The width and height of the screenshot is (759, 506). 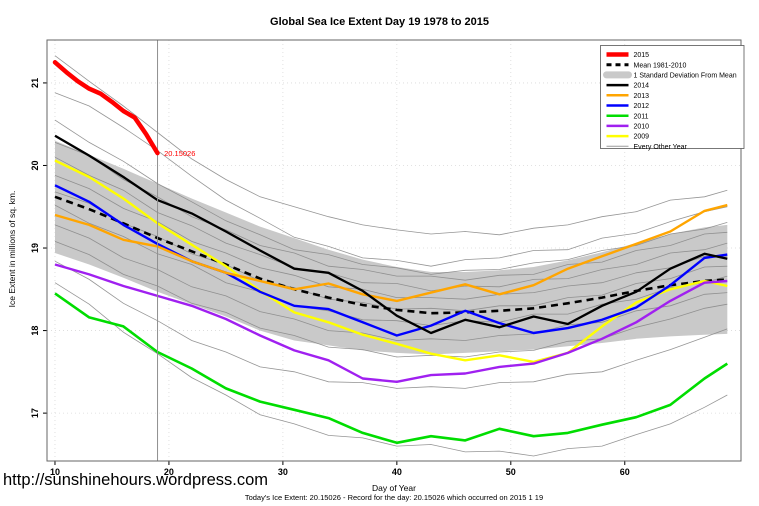 I want to click on footer-link: http://sunshinehours.wordpress.com, so click(x=136, y=480).